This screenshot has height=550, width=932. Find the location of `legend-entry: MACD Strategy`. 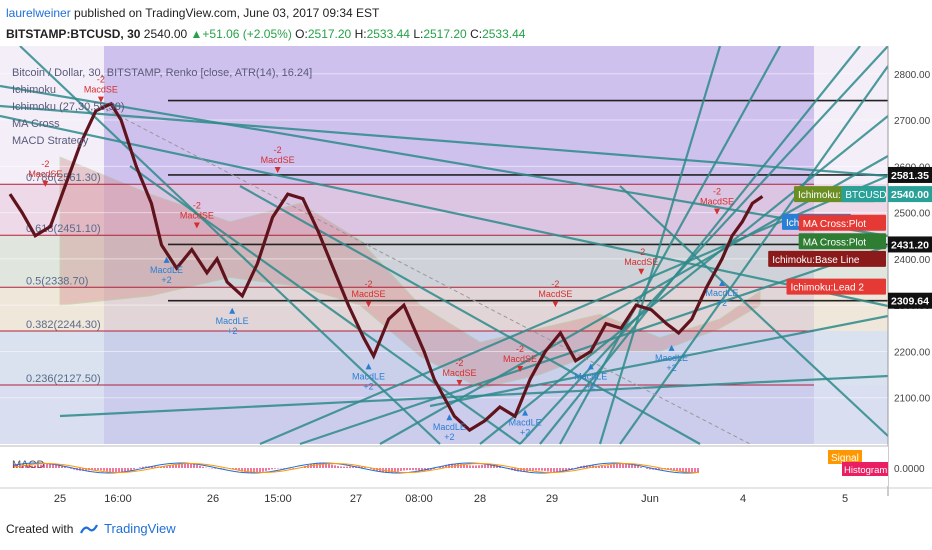

legend-entry: MACD Strategy is located at coordinates (50, 141).